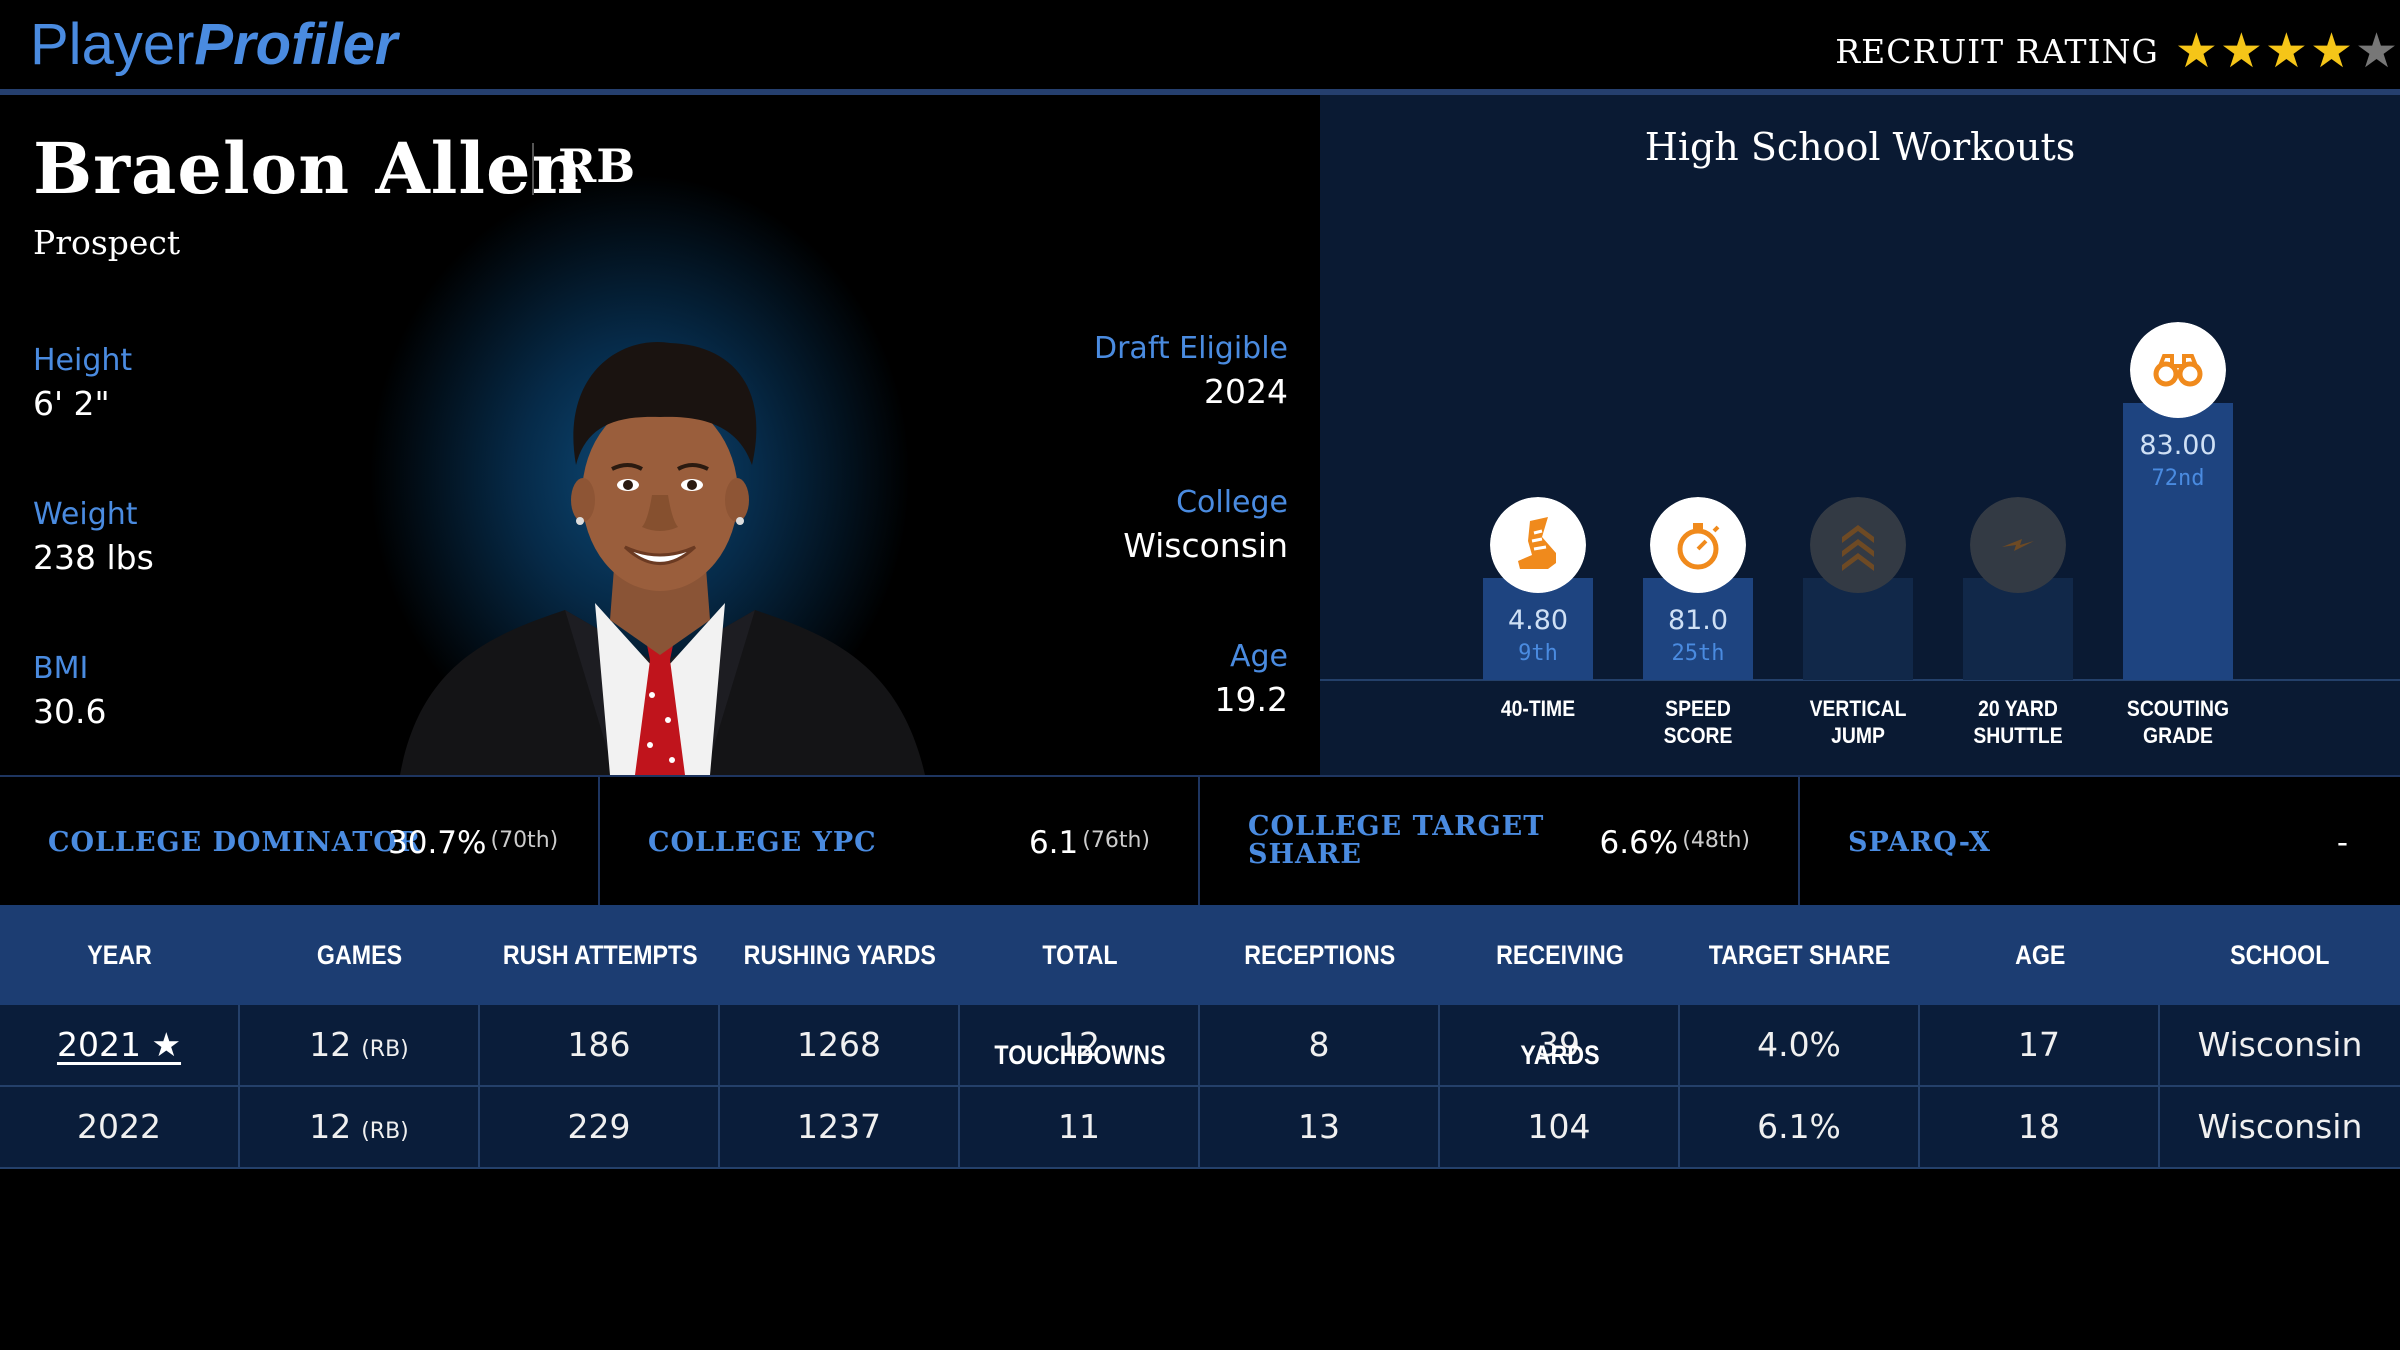  Describe the element at coordinates (1205, 545) in the screenshot. I see `college-value: Wisconsin` at that location.